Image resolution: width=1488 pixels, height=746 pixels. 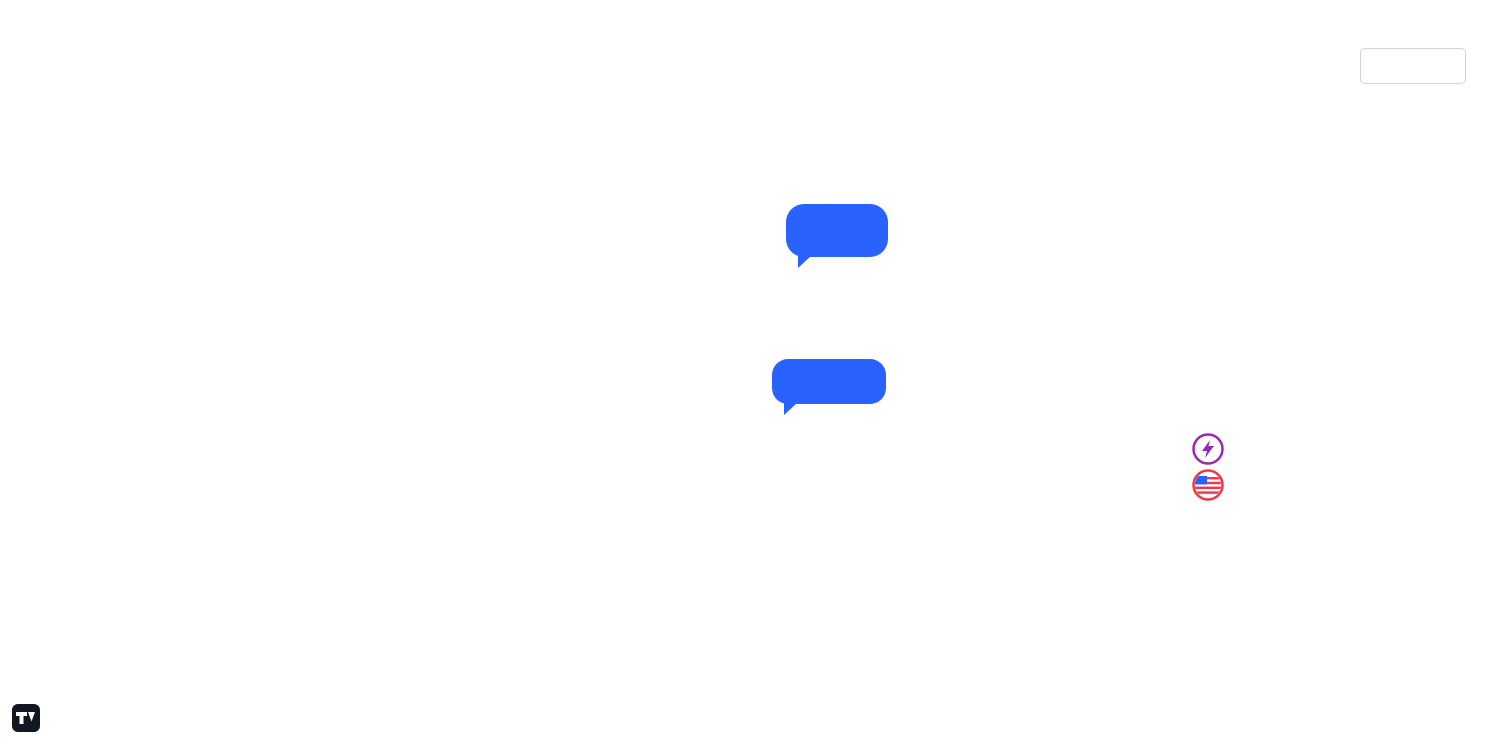 What do you see at coordinates (1410, 373) in the screenshot?
I see `price-scale` at bounding box center [1410, 373].